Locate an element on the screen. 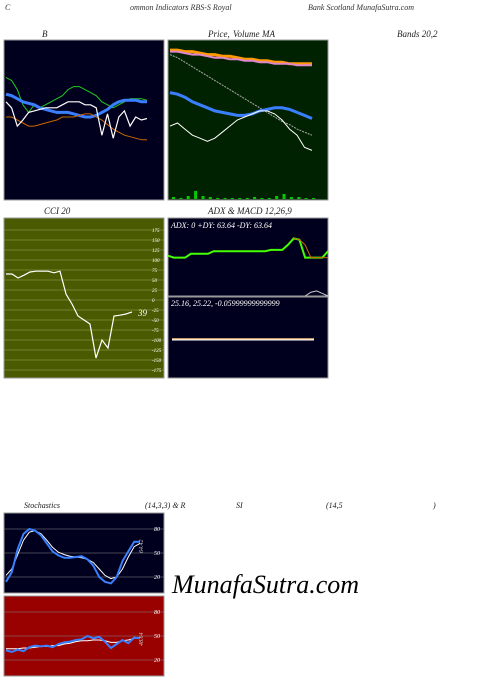 The height and width of the screenshot is (680, 500). cci-tick-label: -125 is located at coordinates (157, 351).